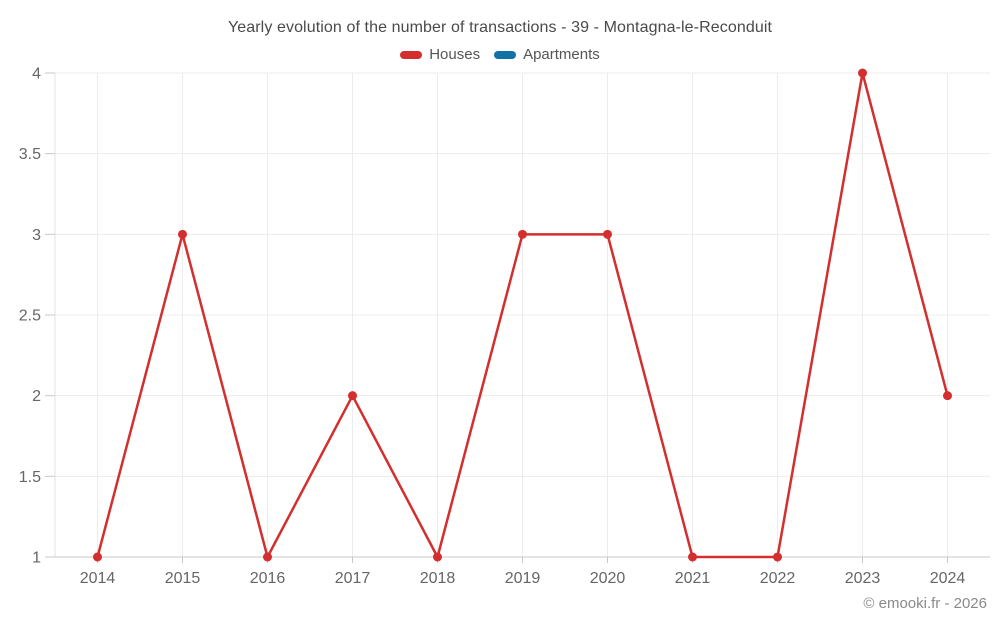 The width and height of the screenshot is (1000, 625). Describe the element at coordinates (98, 578) in the screenshot. I see `x-tick-label: 2014` at that location.